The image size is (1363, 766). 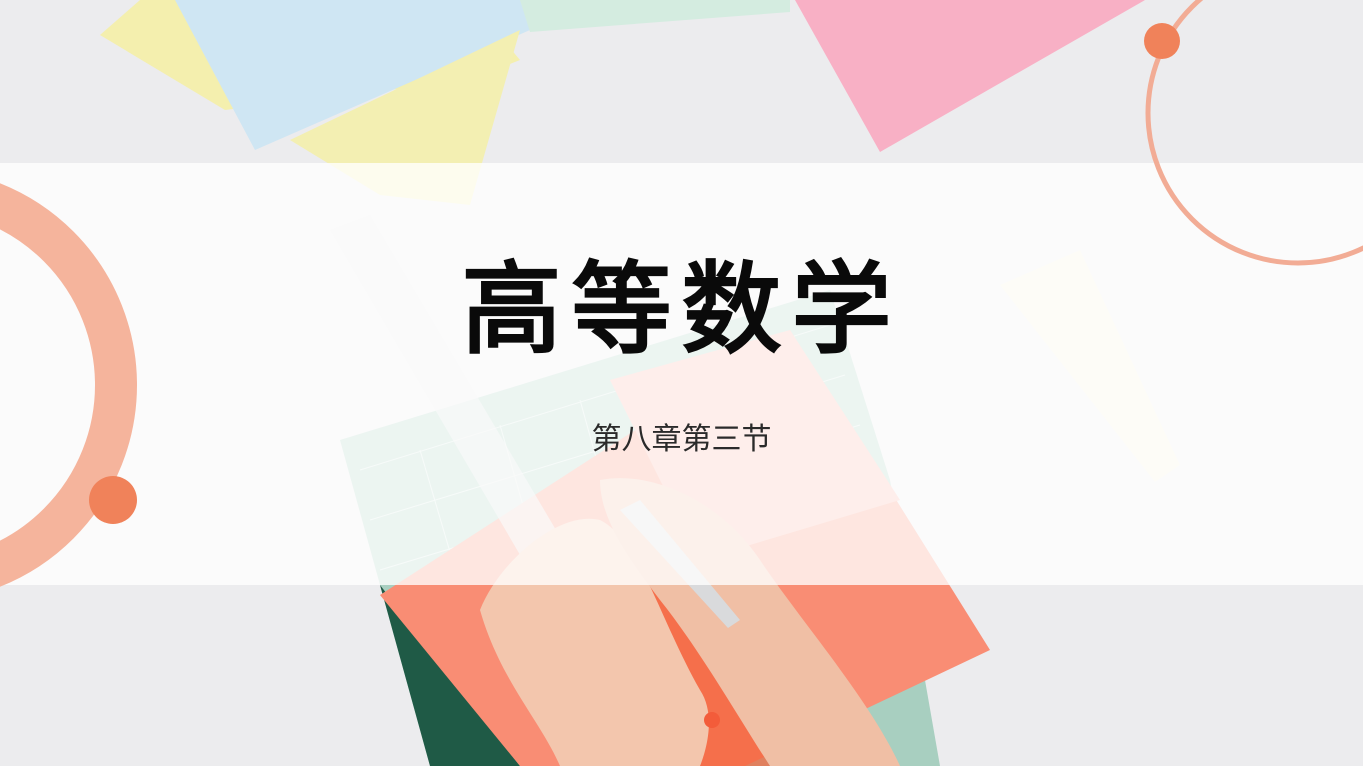 I want to click on mint-paper, so click(x=655, y=16).